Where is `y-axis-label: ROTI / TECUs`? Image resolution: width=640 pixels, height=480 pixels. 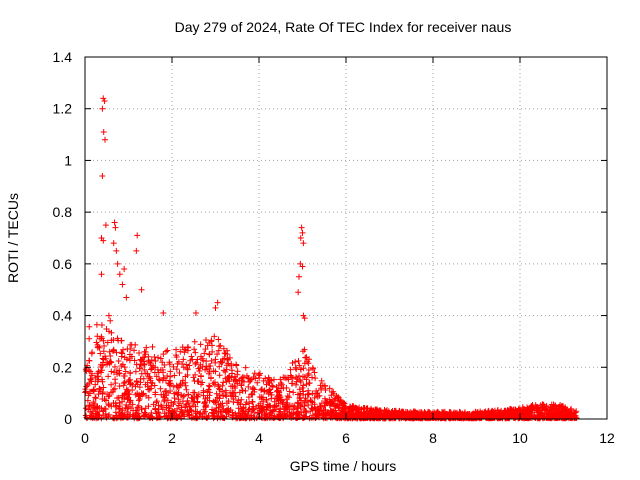 y-axis-label: ROTI / TECUs is located at coordinates (13, 238).